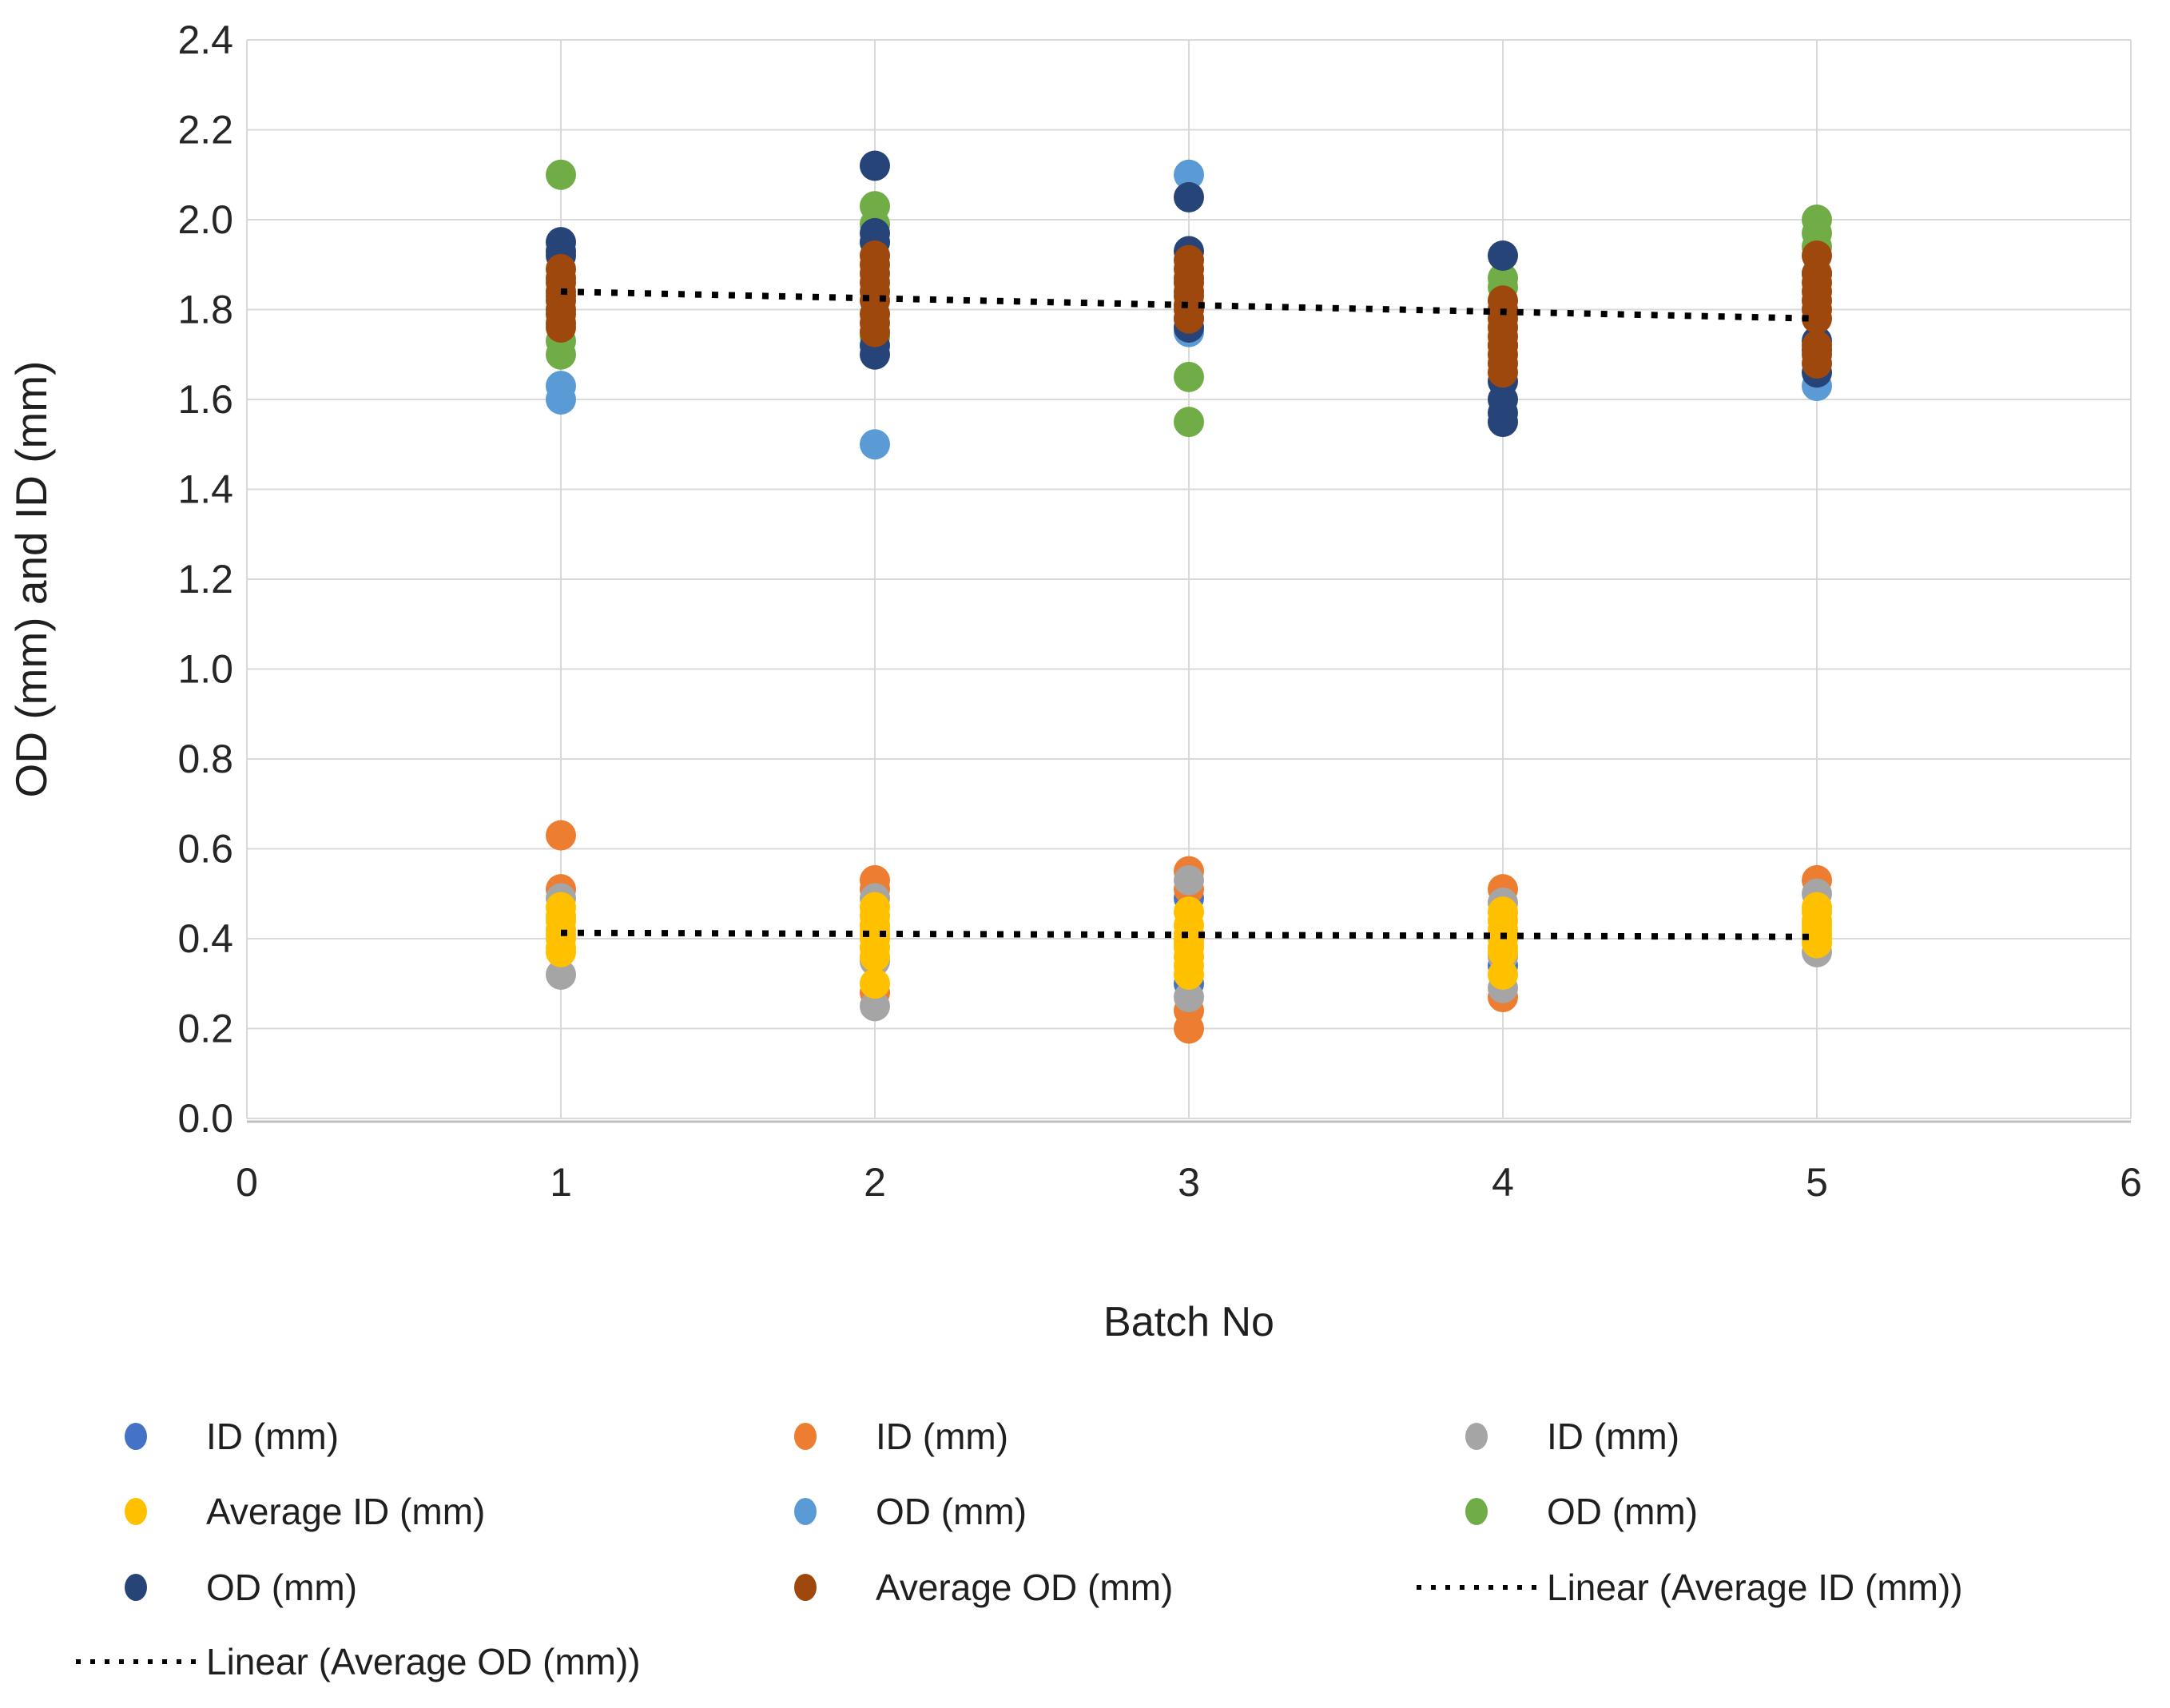 The height and width of the screenshot is (1708, 2170). I want to click on x-tick-label: 2, so click(875, 1182).